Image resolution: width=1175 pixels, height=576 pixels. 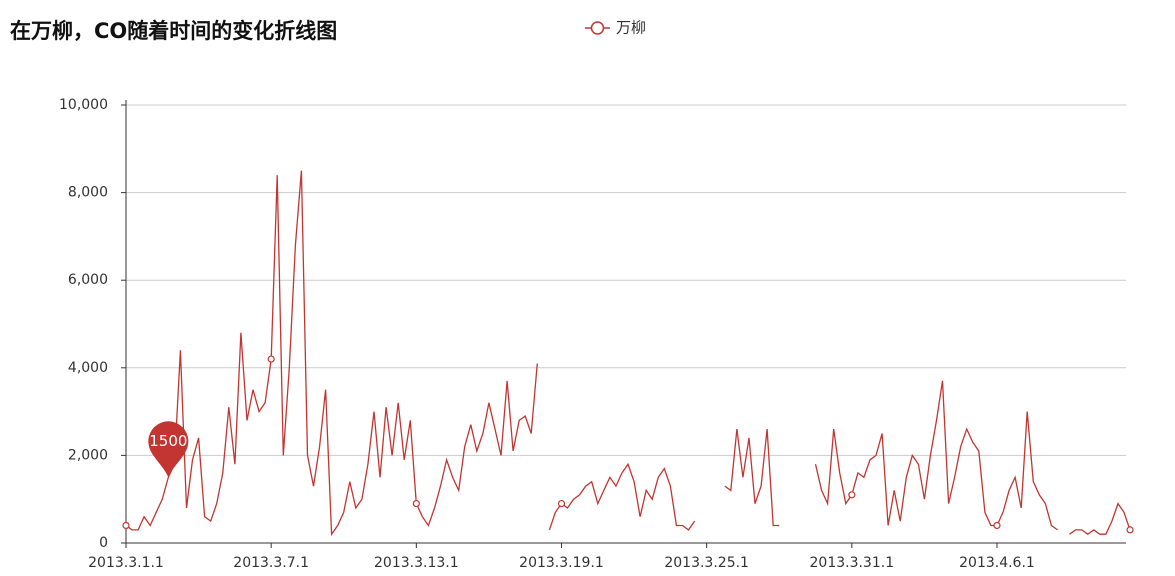 What do you see at coordinates (83, 105) in the screenshot?
I see `y-tick-label: 10,000` at bounding box center [83, 105].